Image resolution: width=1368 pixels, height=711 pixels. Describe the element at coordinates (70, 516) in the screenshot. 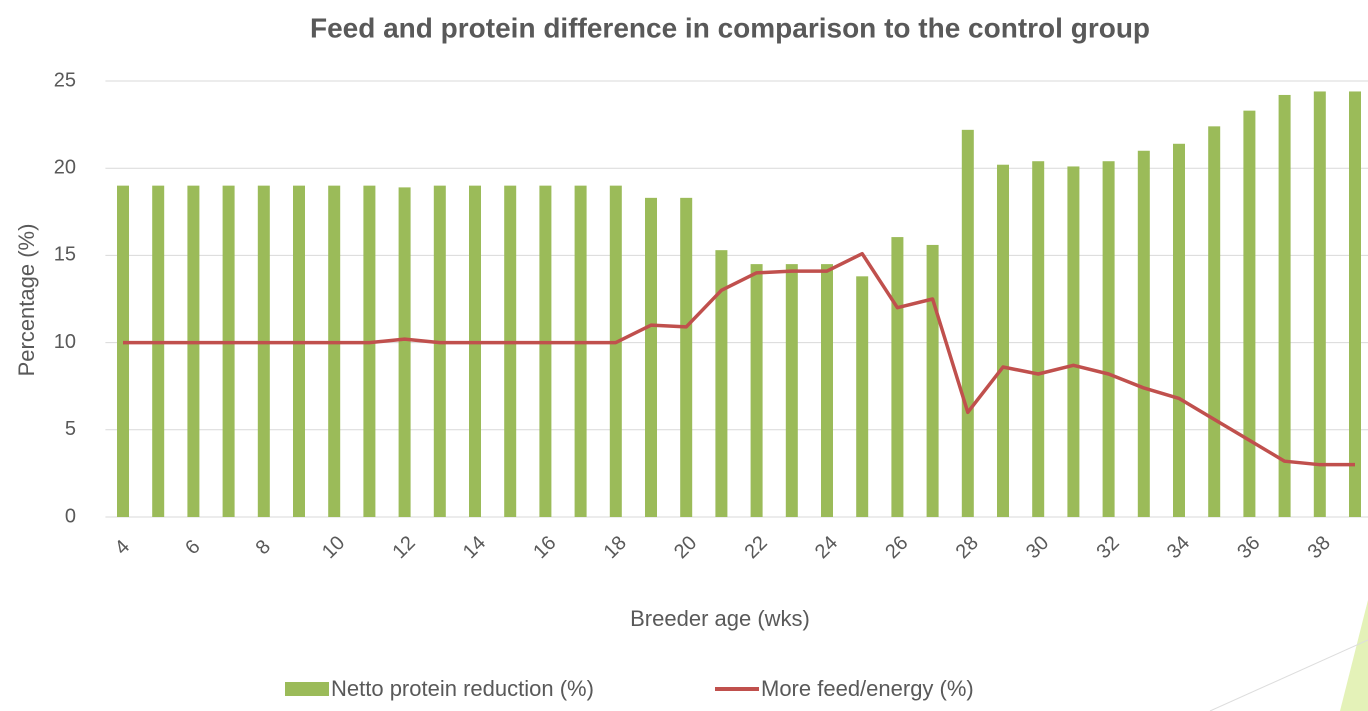

I see `y-tick-label: 0` at that location.